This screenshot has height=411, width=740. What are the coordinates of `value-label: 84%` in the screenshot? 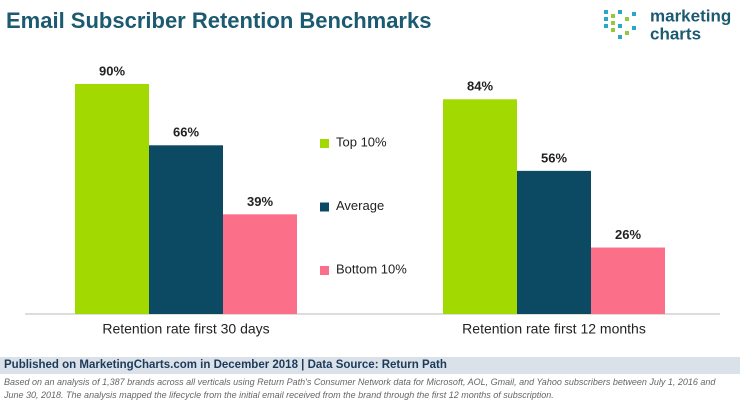 It's located at (480, 86).